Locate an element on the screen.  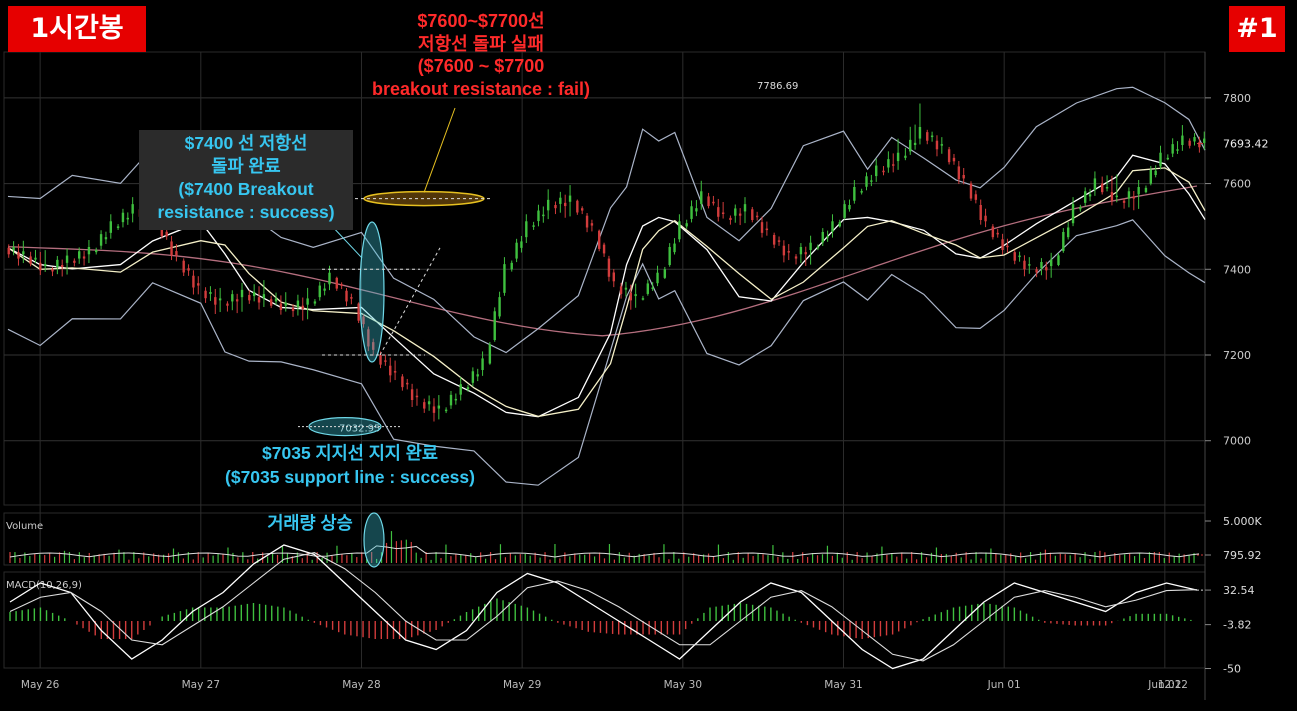
annotation-line: ($7400 Breakout is located at coordinates (246, 189).